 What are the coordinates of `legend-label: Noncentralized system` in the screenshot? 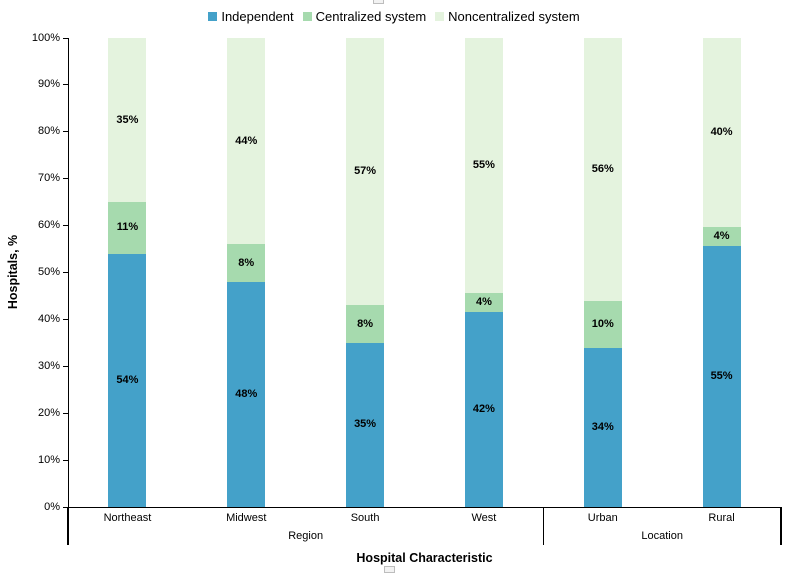 It's located at (514, 16).